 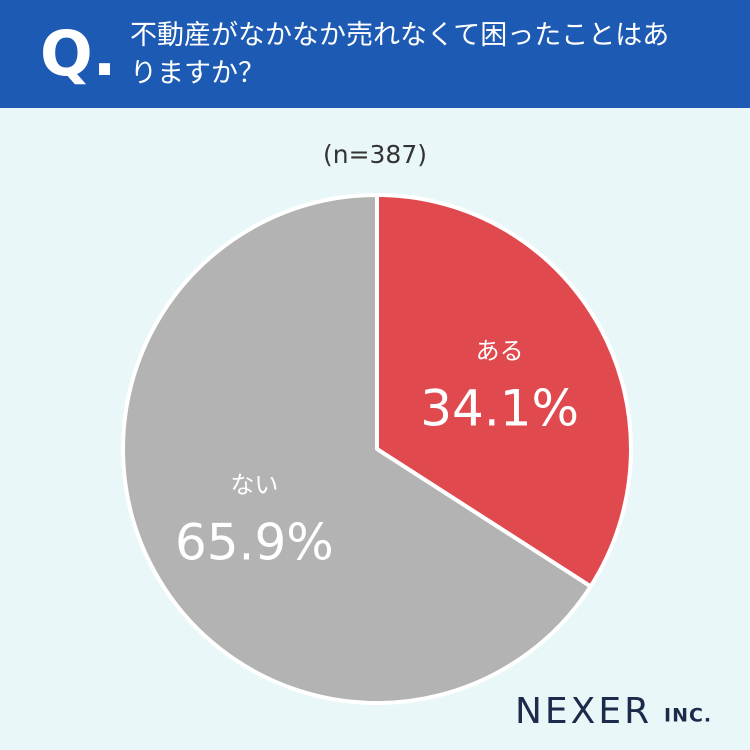 I want to click on question-label: Q., so click(x=78, y=53).